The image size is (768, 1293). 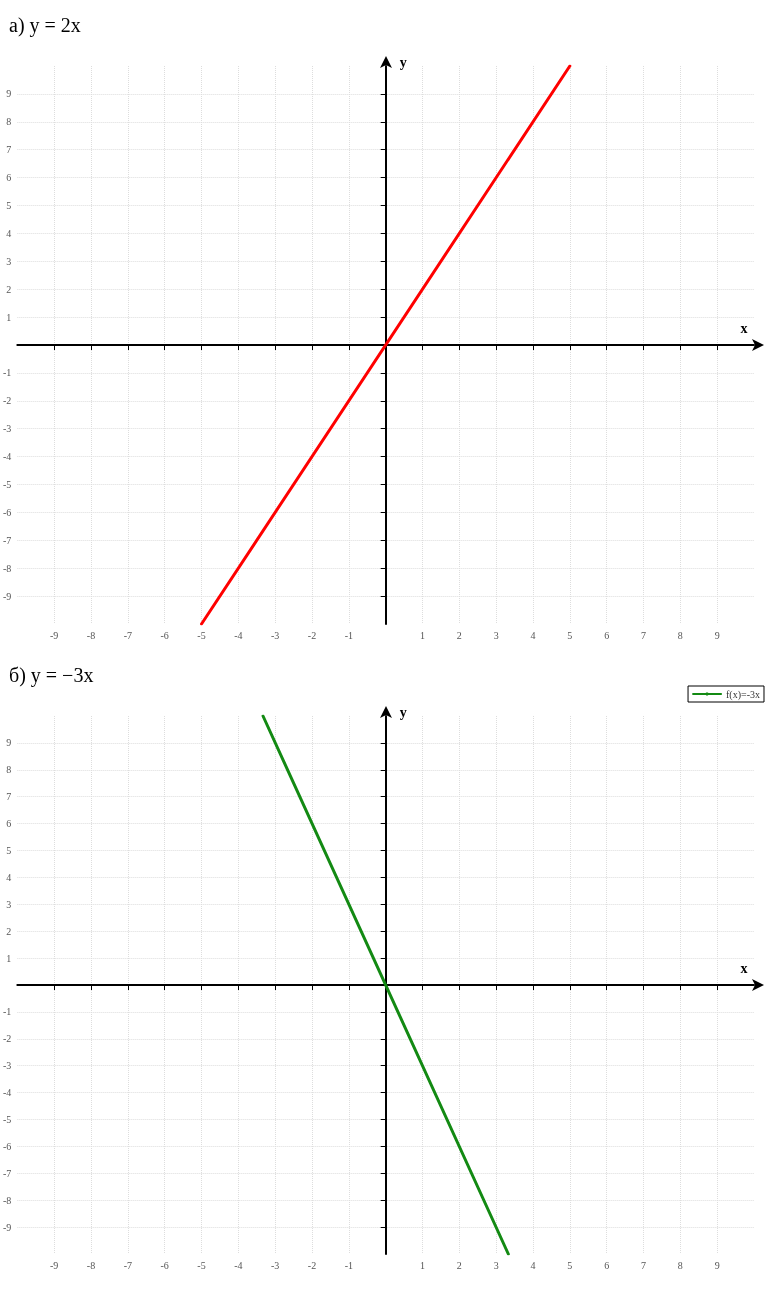 I want to click on chart-title: а) y = 2x, so click(x=45, y=25).